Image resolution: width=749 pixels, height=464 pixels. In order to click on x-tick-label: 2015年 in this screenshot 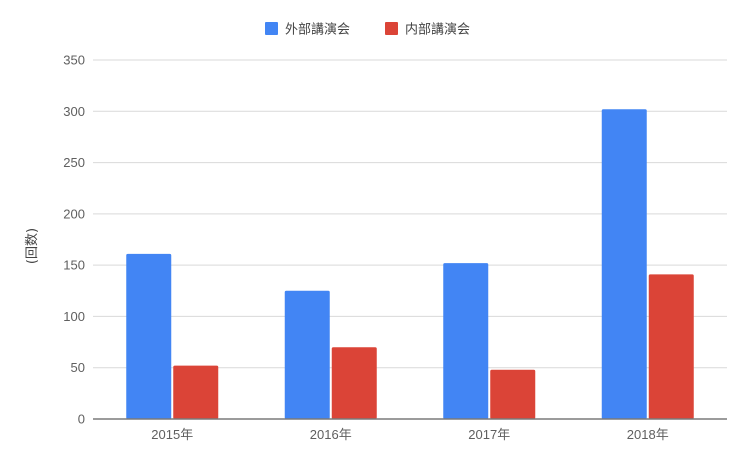, I will do `click(172, 434)`.